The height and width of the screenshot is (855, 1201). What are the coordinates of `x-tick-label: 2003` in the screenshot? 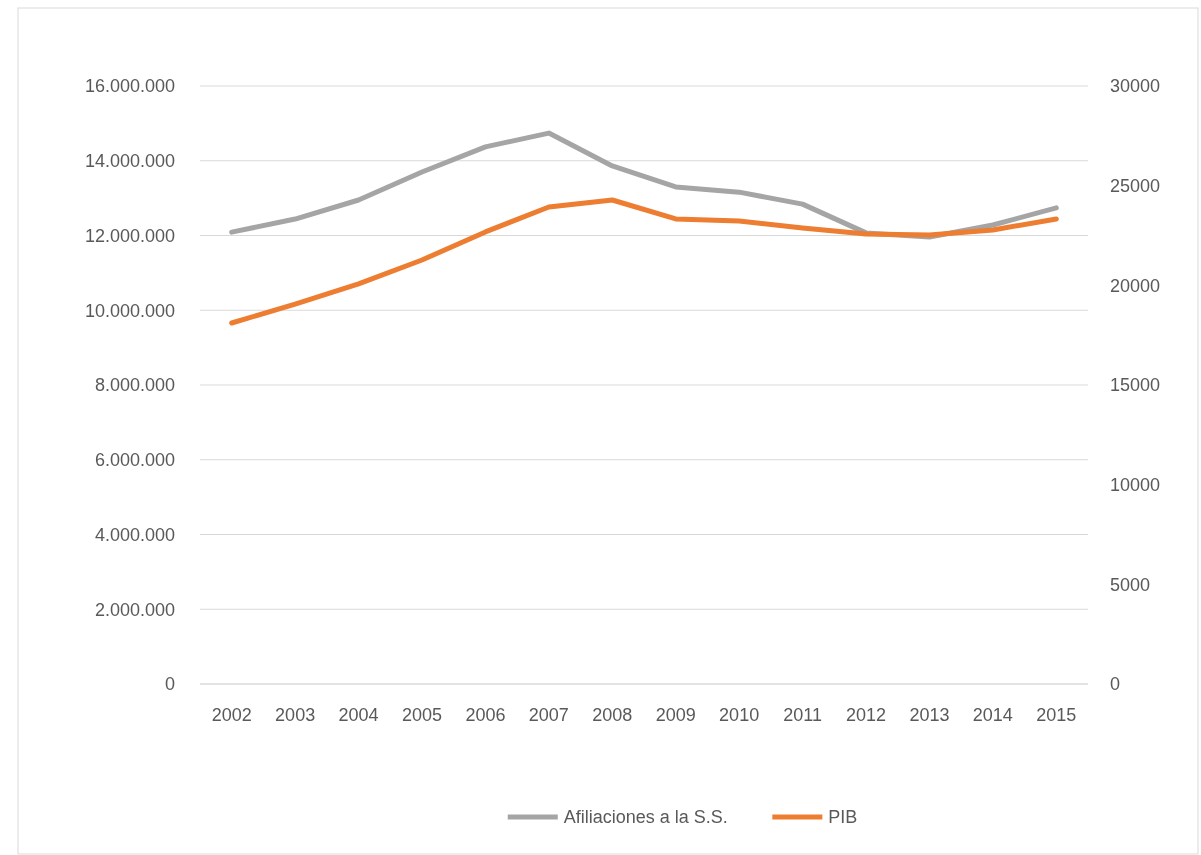 It's located at (295, 715).